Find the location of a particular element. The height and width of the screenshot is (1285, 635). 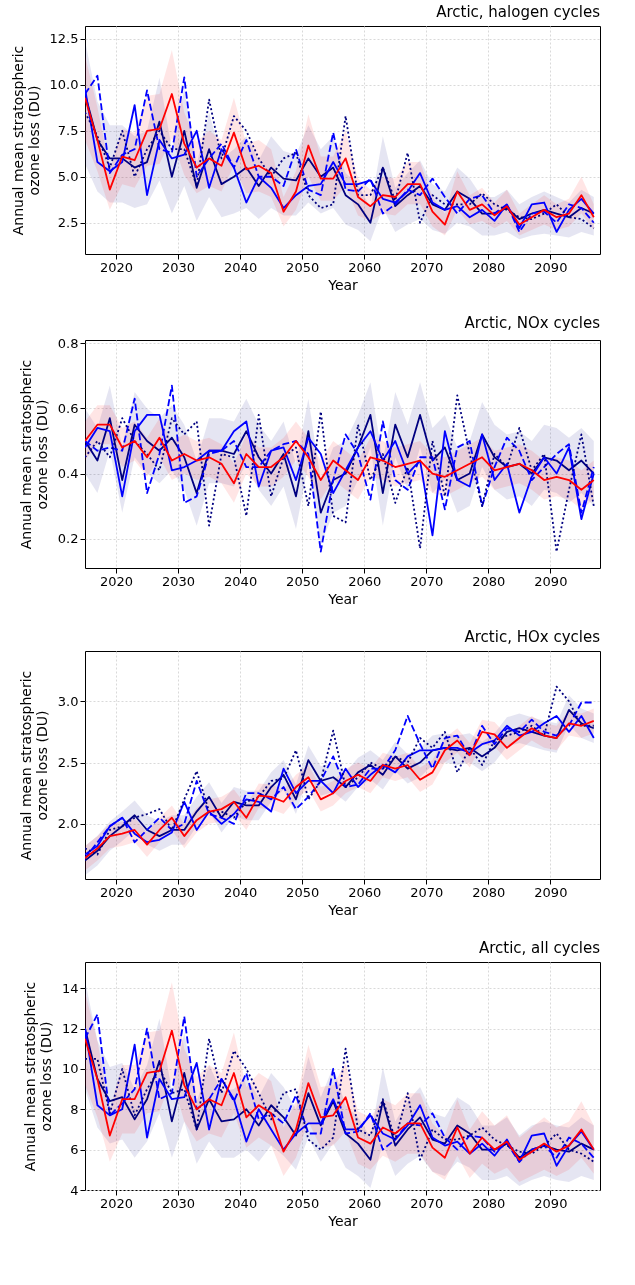

y-tick-label: 12.5 is located at coordinates (64, 39).